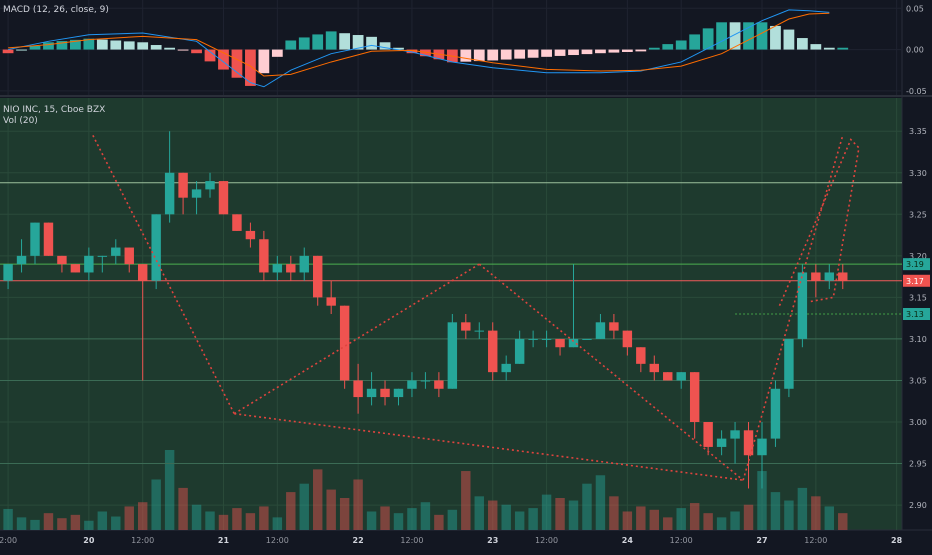  I want to click on time-tick-label-7: 23, so click(492, 540).